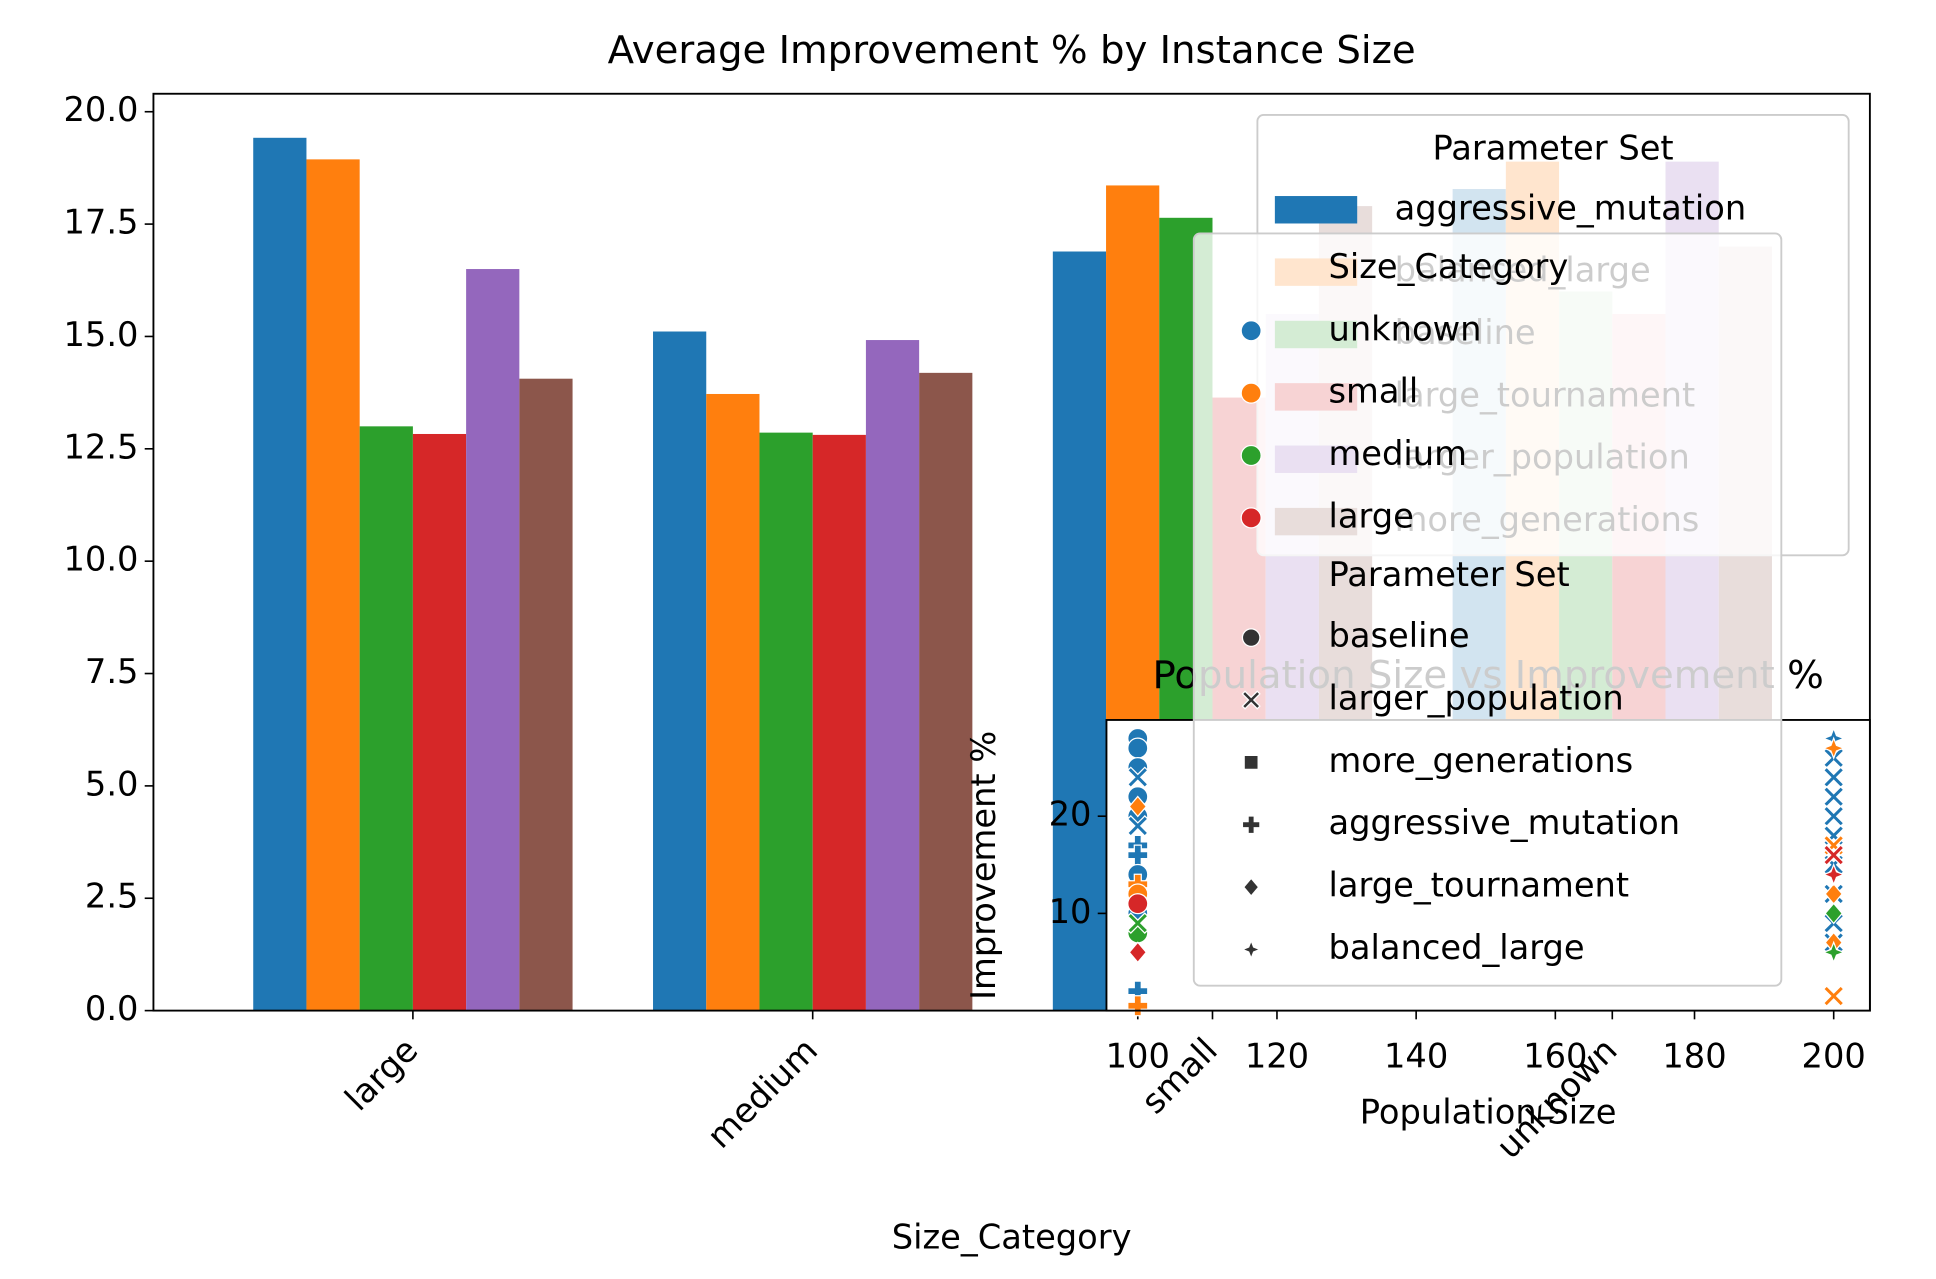 This screenshot has height=1279, width=1936. Describe the element at coordinates (1405, 328) in the screenshot. I see `legend-label: unknown` at that location.